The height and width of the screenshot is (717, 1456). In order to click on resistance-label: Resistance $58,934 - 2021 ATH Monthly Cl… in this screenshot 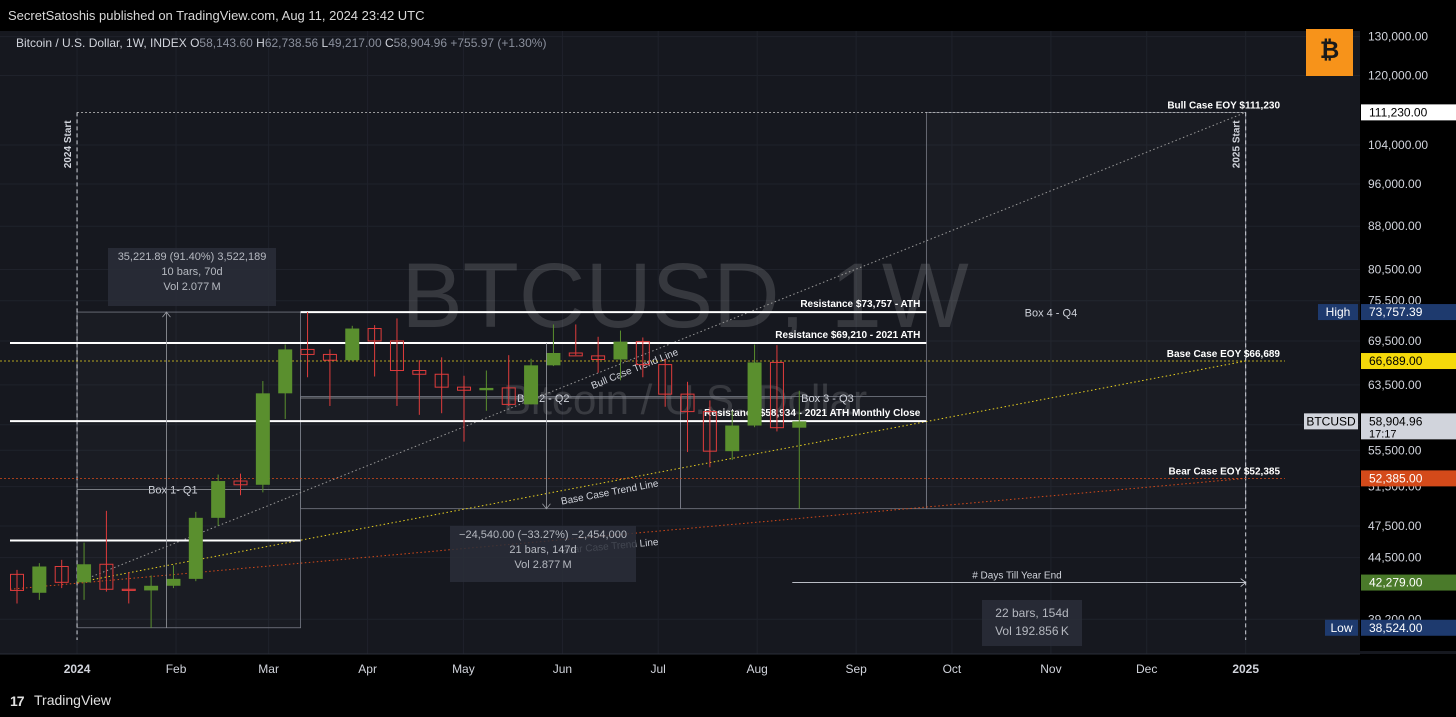, I will do `click(812, 413)`.